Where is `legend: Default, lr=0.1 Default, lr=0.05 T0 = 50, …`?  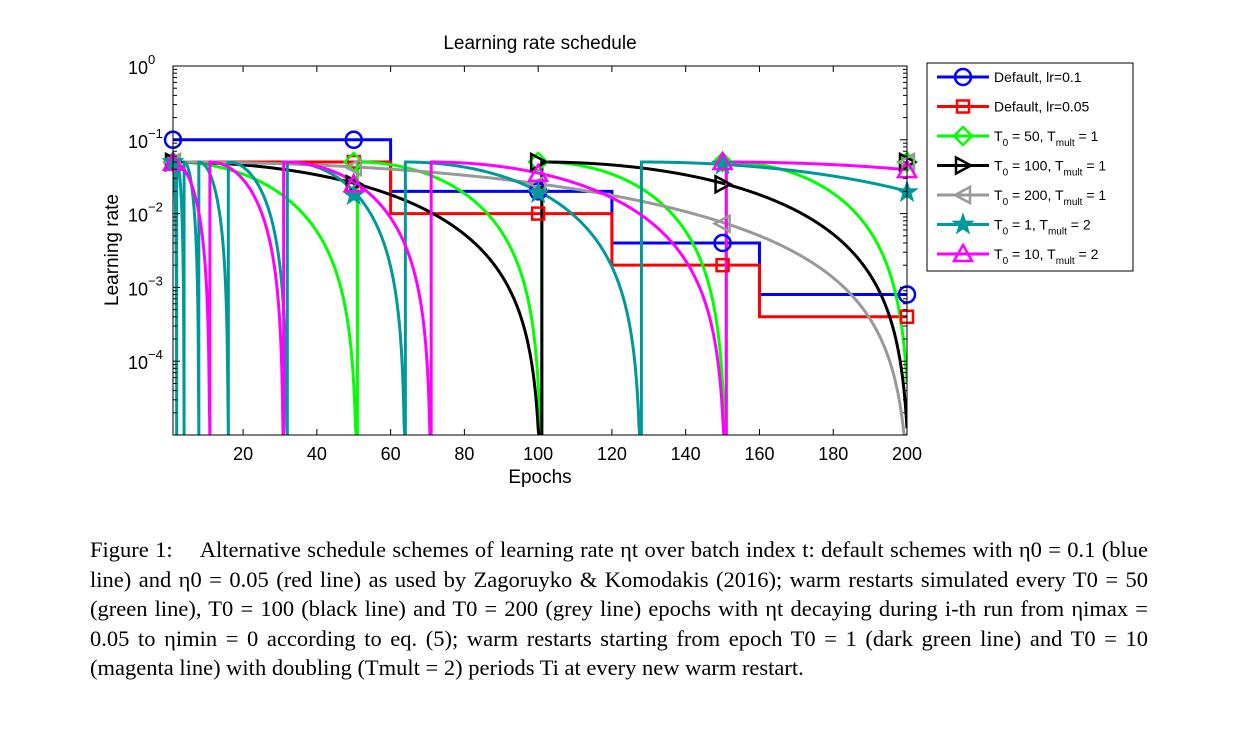
legend: Default, lr=0.1 Default, lr=0.05 T0 = 50, … is located at coordinates (1030, 167).